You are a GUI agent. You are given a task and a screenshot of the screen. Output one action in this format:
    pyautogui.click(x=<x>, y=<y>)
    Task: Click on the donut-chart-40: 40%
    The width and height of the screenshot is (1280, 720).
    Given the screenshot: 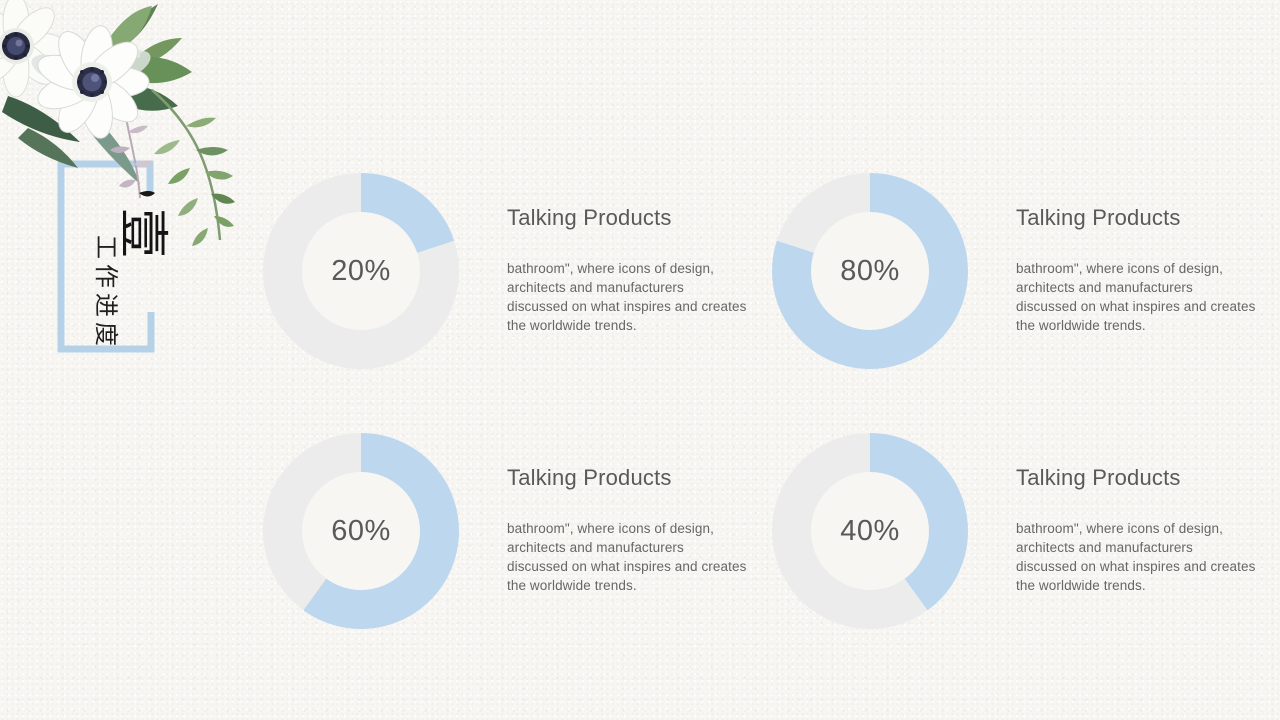 What is the action you would take?
    pyautogui.click(x=870, y=531)
    